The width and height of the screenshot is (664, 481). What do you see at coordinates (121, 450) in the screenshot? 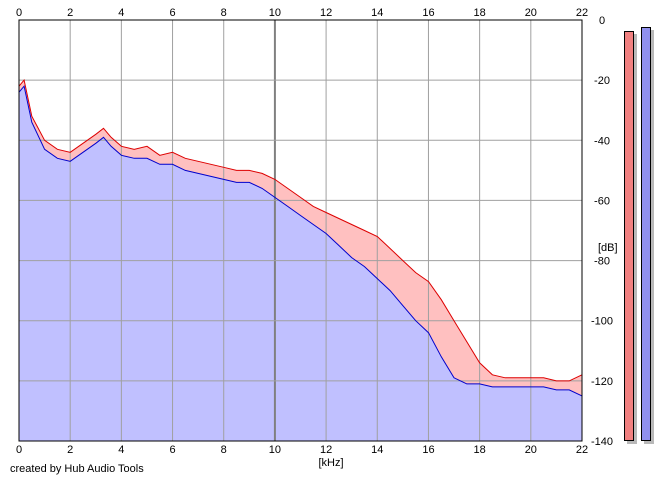
I see `x-tick-label-bottom: 4` at bounding box center [121, 450].